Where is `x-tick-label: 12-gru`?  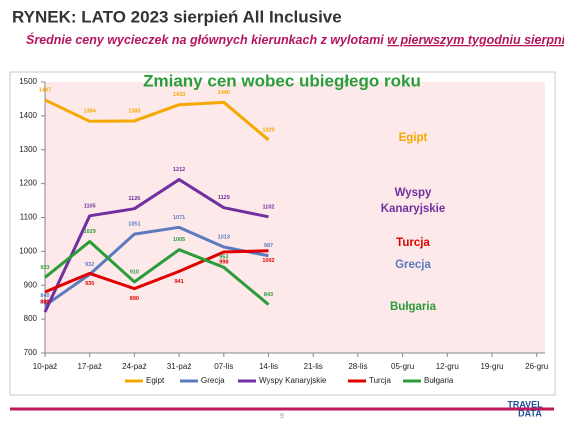 x-tick-label: 12-gru is located at coordinates (447, 366).